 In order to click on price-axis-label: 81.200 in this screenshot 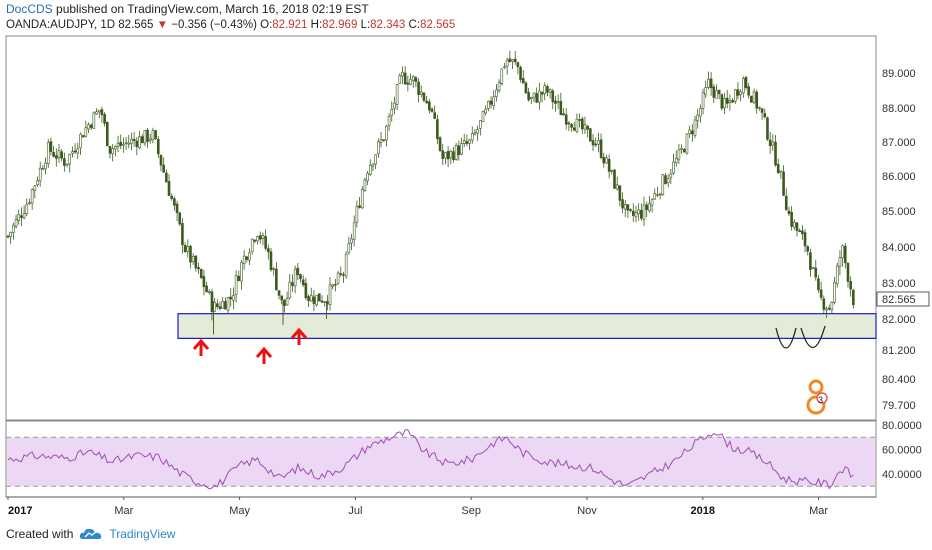, I will do `click(899, 351)`.